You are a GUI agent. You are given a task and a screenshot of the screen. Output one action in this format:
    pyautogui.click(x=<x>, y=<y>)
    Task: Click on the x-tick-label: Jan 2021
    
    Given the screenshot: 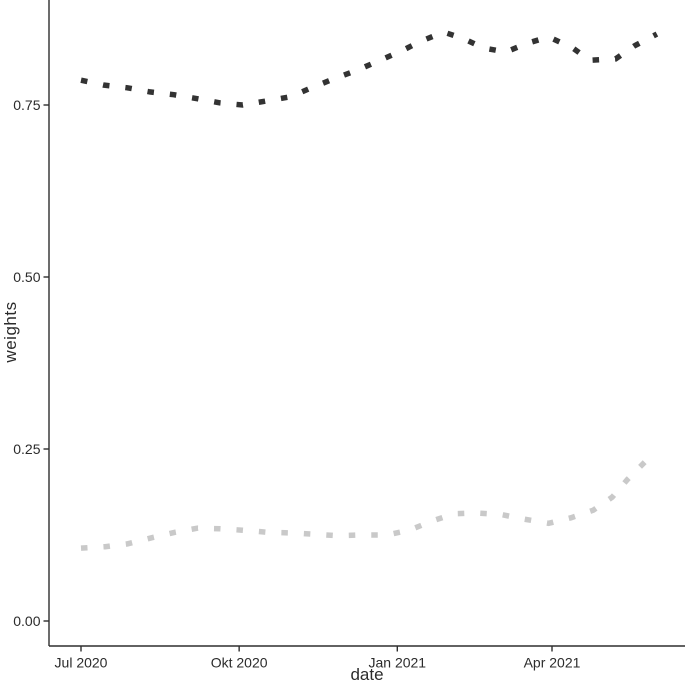 What is the action you would take?
    pyautogui.click(x=397, y=663)
    